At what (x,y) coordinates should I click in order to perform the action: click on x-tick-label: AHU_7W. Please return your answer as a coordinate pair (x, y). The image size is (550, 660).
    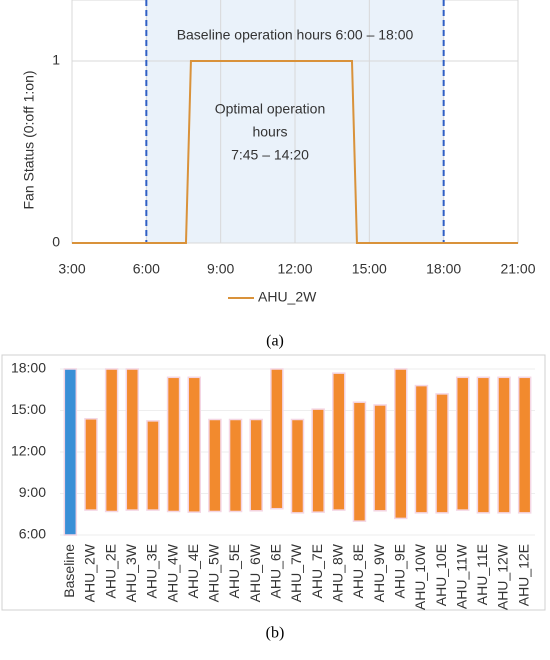
    Looking at the image, I should click on (296, 572).